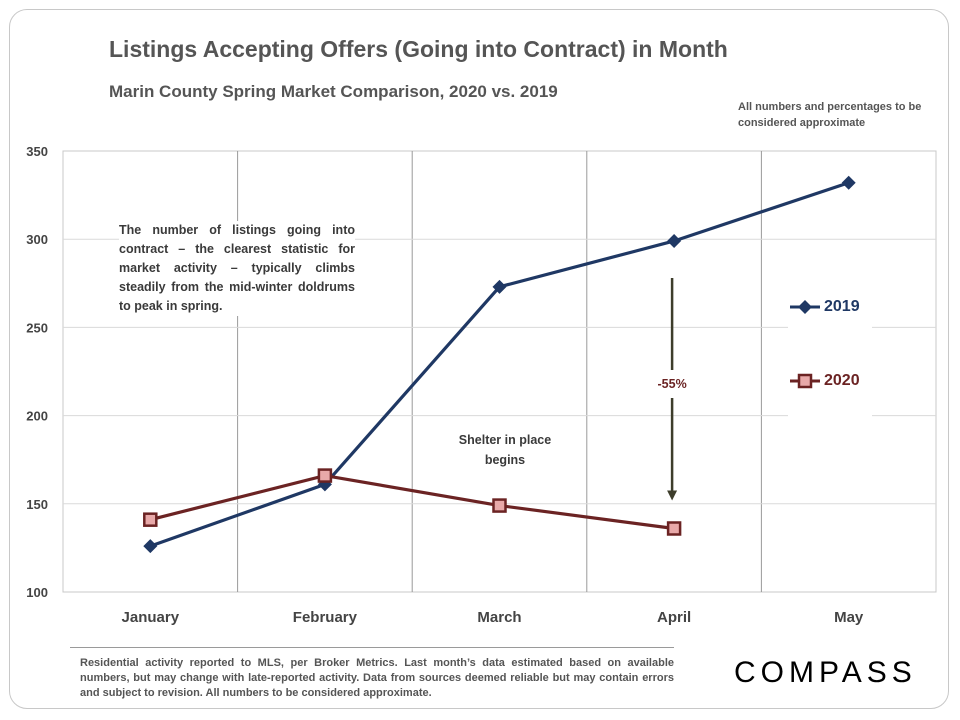 The height and width of the screenshot is (720, 960). What do you see at coordinates (37, 416) in the screenshot?
I see `y-tick-label: 200` at bounding box center [37, 416].